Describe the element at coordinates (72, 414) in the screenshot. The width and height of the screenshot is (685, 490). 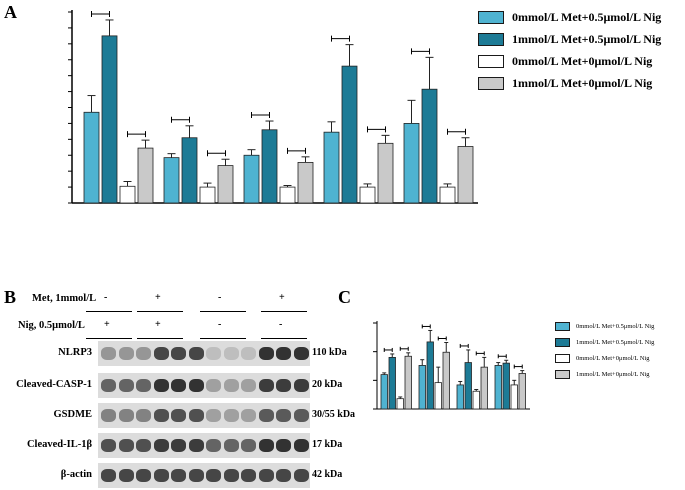
I see `protein-label: GSDME` at that location.